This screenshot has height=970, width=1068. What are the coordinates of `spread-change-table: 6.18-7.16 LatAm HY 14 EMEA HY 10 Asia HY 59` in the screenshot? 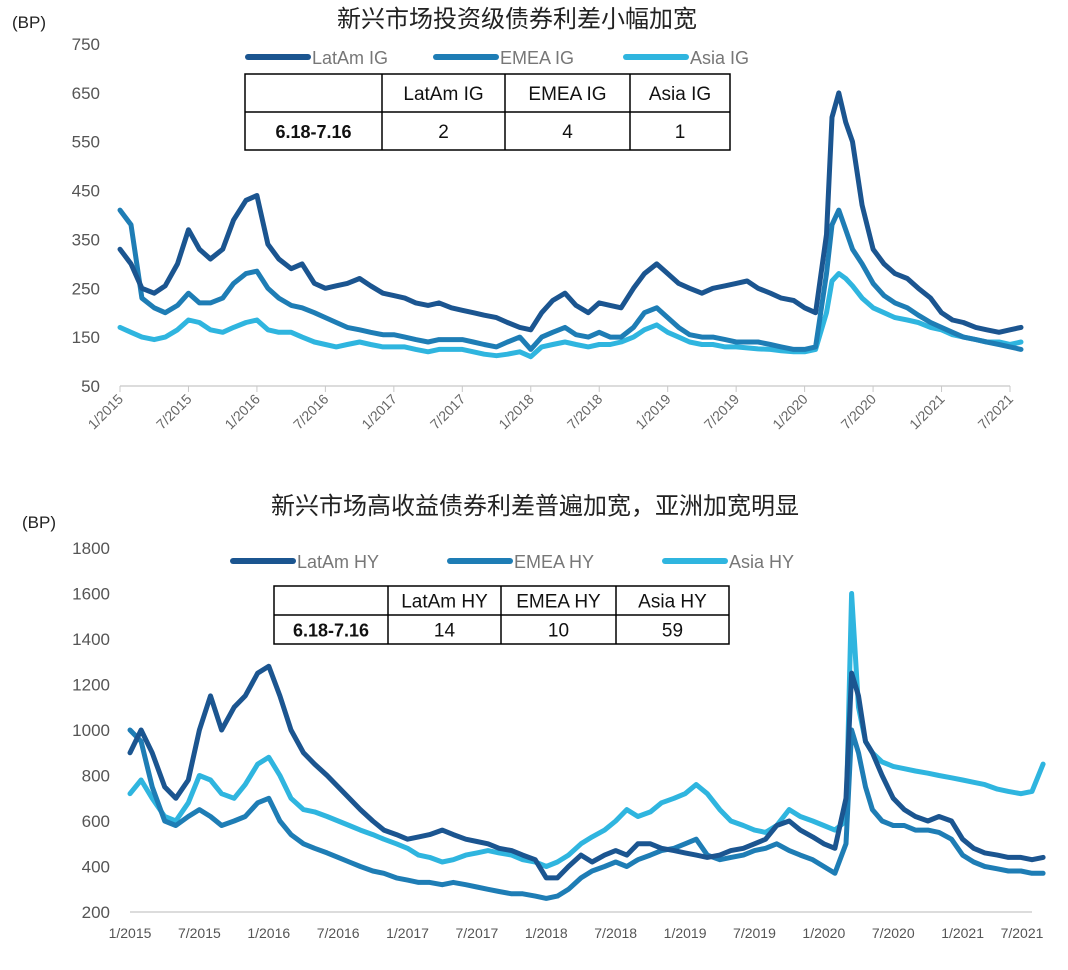 It's located at (501, 615).